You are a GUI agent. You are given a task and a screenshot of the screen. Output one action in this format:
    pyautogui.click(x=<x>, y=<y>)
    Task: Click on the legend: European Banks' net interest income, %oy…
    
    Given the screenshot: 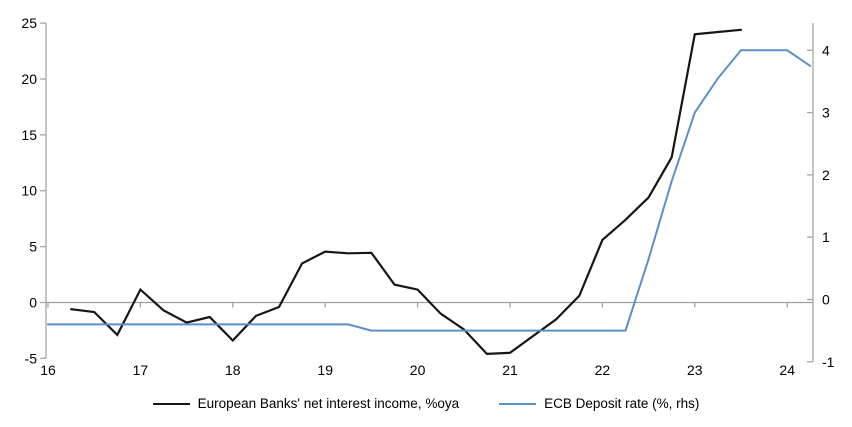 What is the action you would take?
    pyautogui.click(x=426, y=403)
    